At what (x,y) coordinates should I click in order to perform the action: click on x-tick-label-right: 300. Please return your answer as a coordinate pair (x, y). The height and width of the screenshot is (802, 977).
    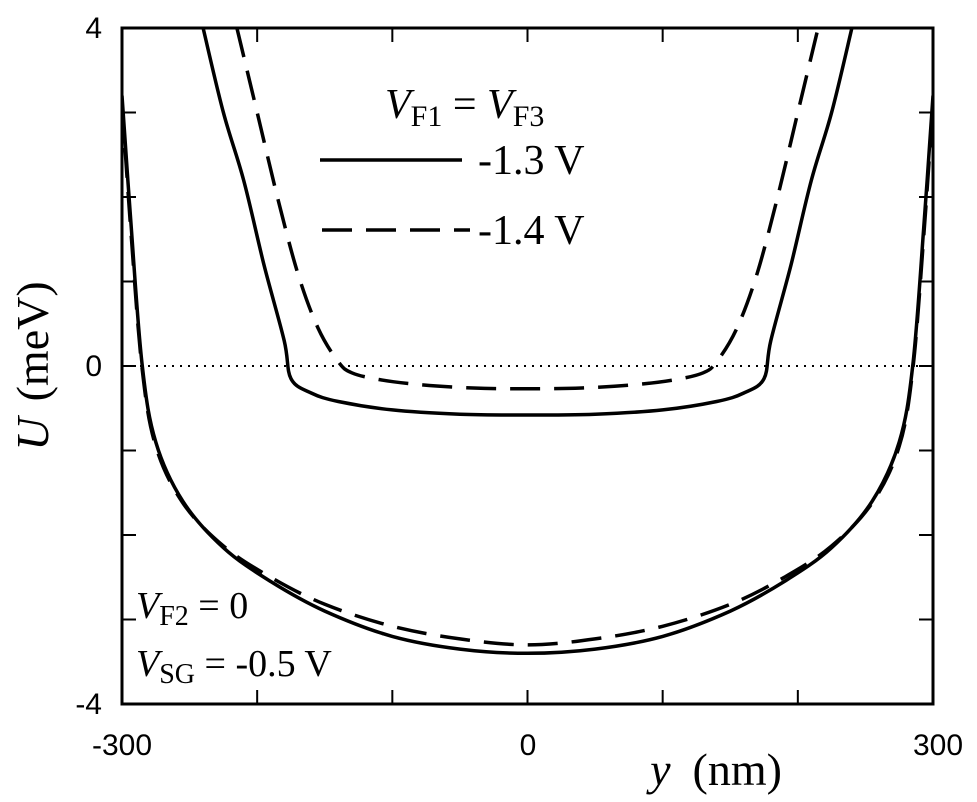
    Looking at the image, I should click on (938, 745).